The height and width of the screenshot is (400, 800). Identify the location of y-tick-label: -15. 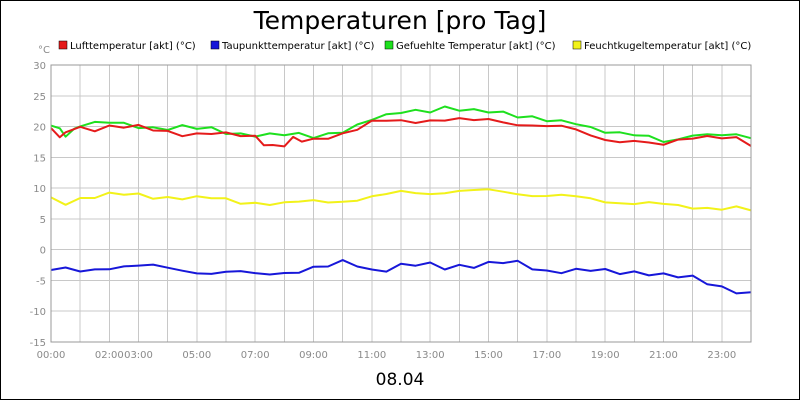
(38, 343).